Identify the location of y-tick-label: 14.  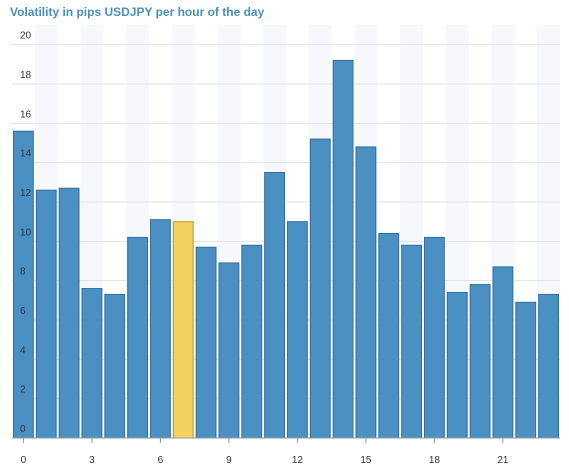
(26, 154).